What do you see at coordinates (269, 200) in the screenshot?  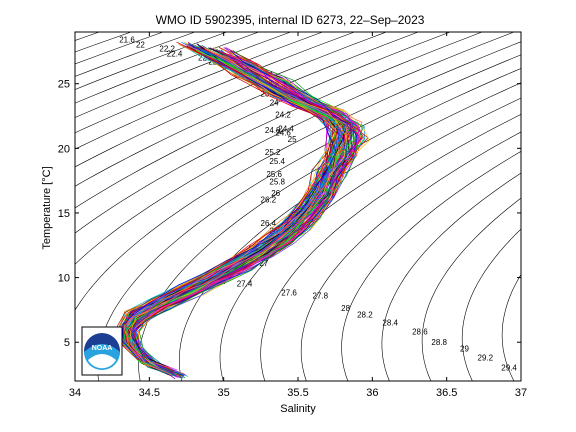 I see `isopycnal-label: 26.2` at bounding box center [269, 200].